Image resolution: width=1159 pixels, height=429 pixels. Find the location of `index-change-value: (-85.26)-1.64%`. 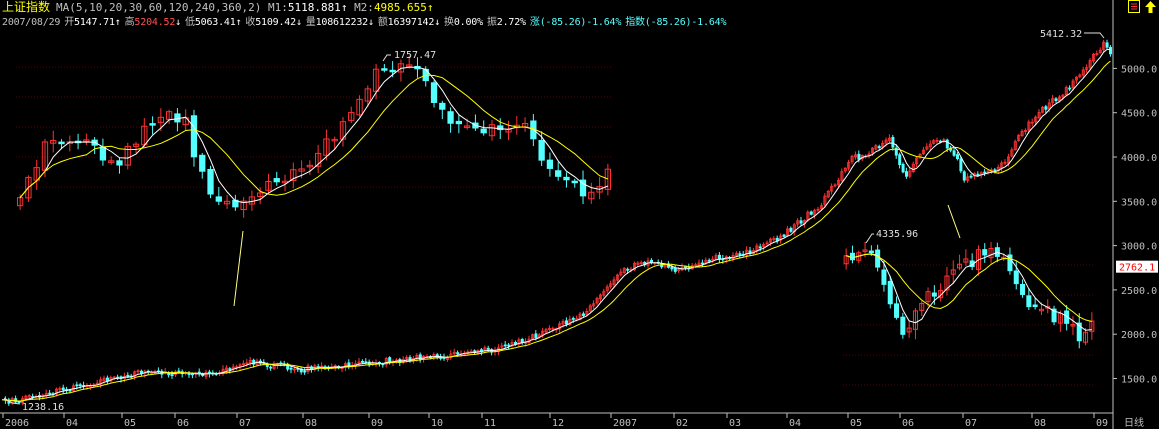

index-change-value: (-85.26)-1.64% is located at coordinates (685, 22).